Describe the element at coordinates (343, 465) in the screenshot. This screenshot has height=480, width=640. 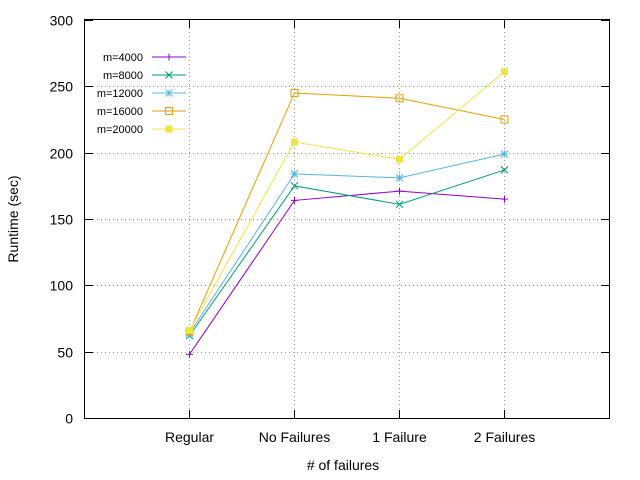
I see `x-axis-title: # of failures` at that location.